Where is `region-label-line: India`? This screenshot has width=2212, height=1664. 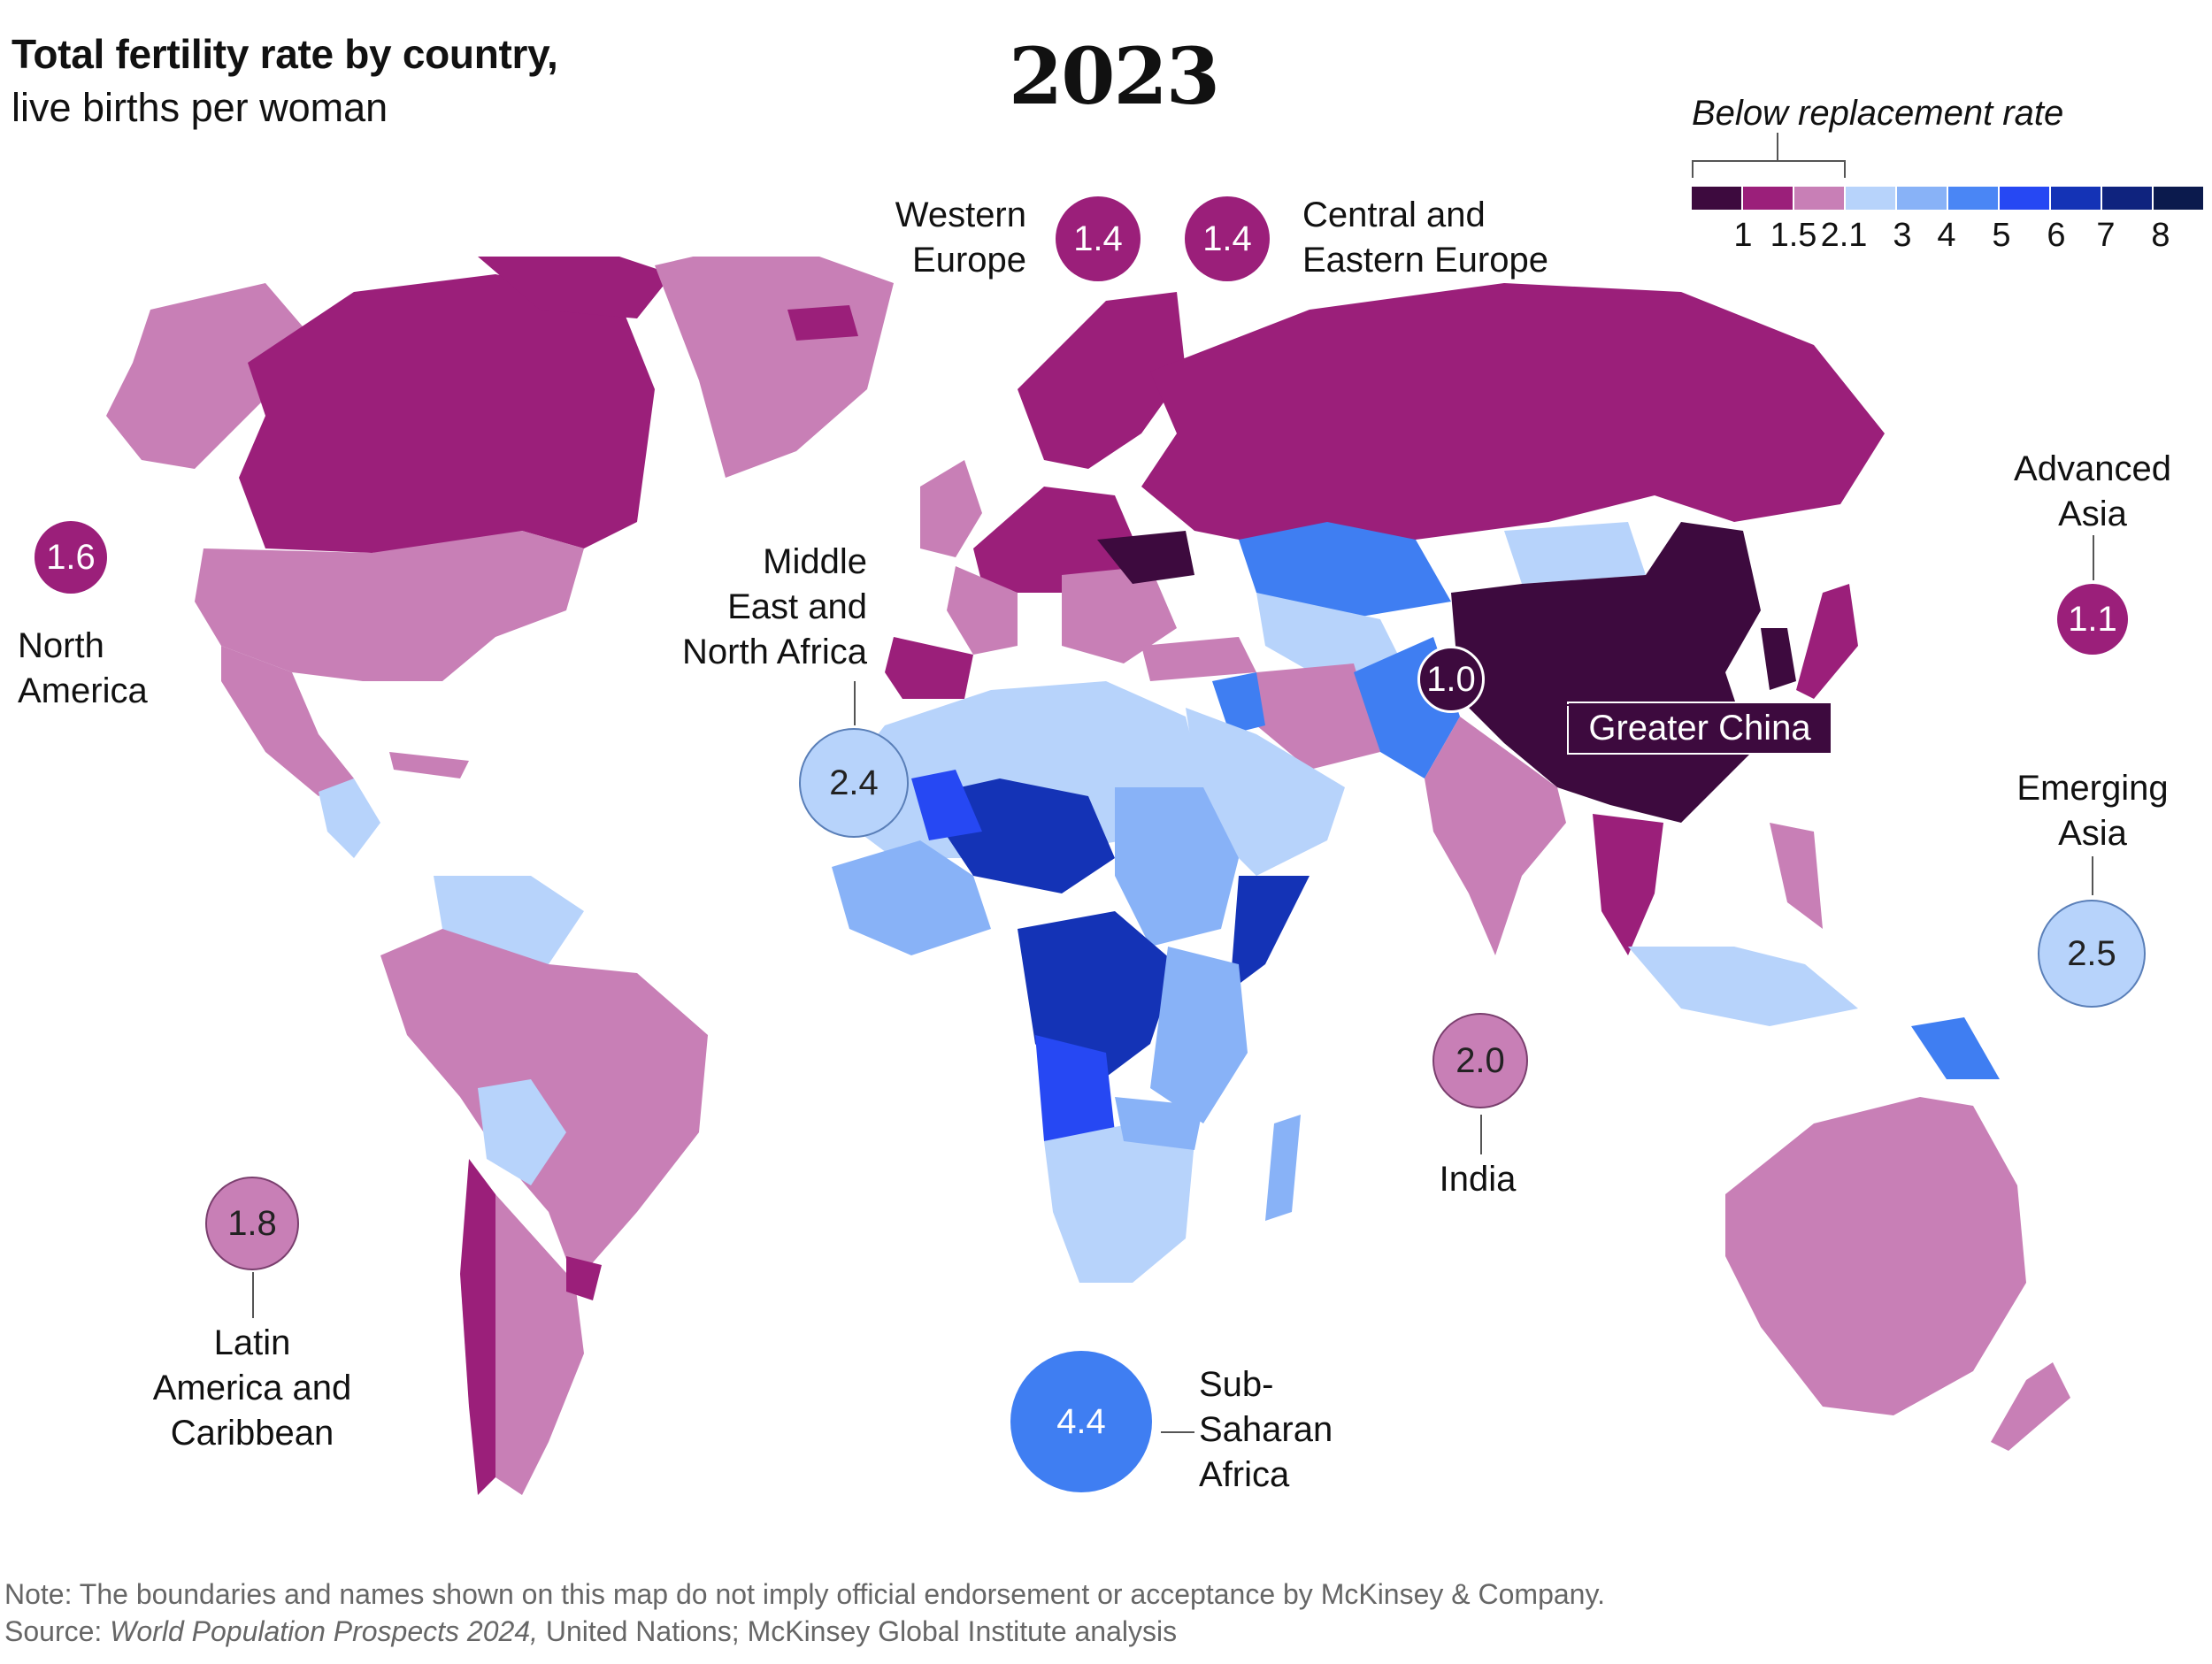
region-label-line: India is located at coordinates (1478, 1179).